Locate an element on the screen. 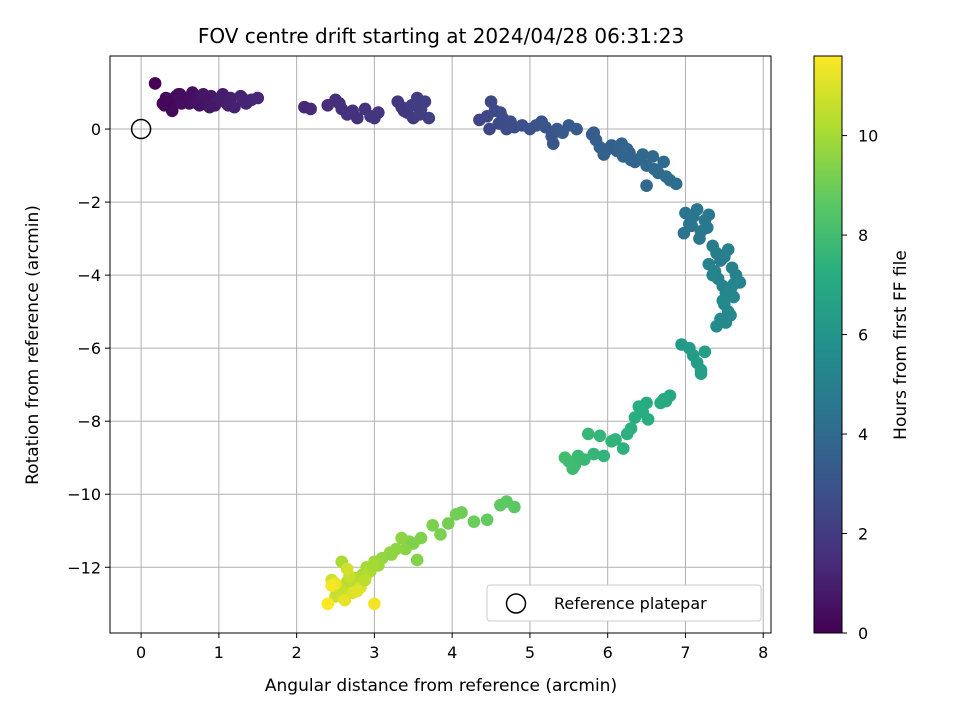 Image resolution: width=960 pixels, height=724 pixels. y-axis-label: Rotation from reference (arcmin) is located at coordinates (33, 345).